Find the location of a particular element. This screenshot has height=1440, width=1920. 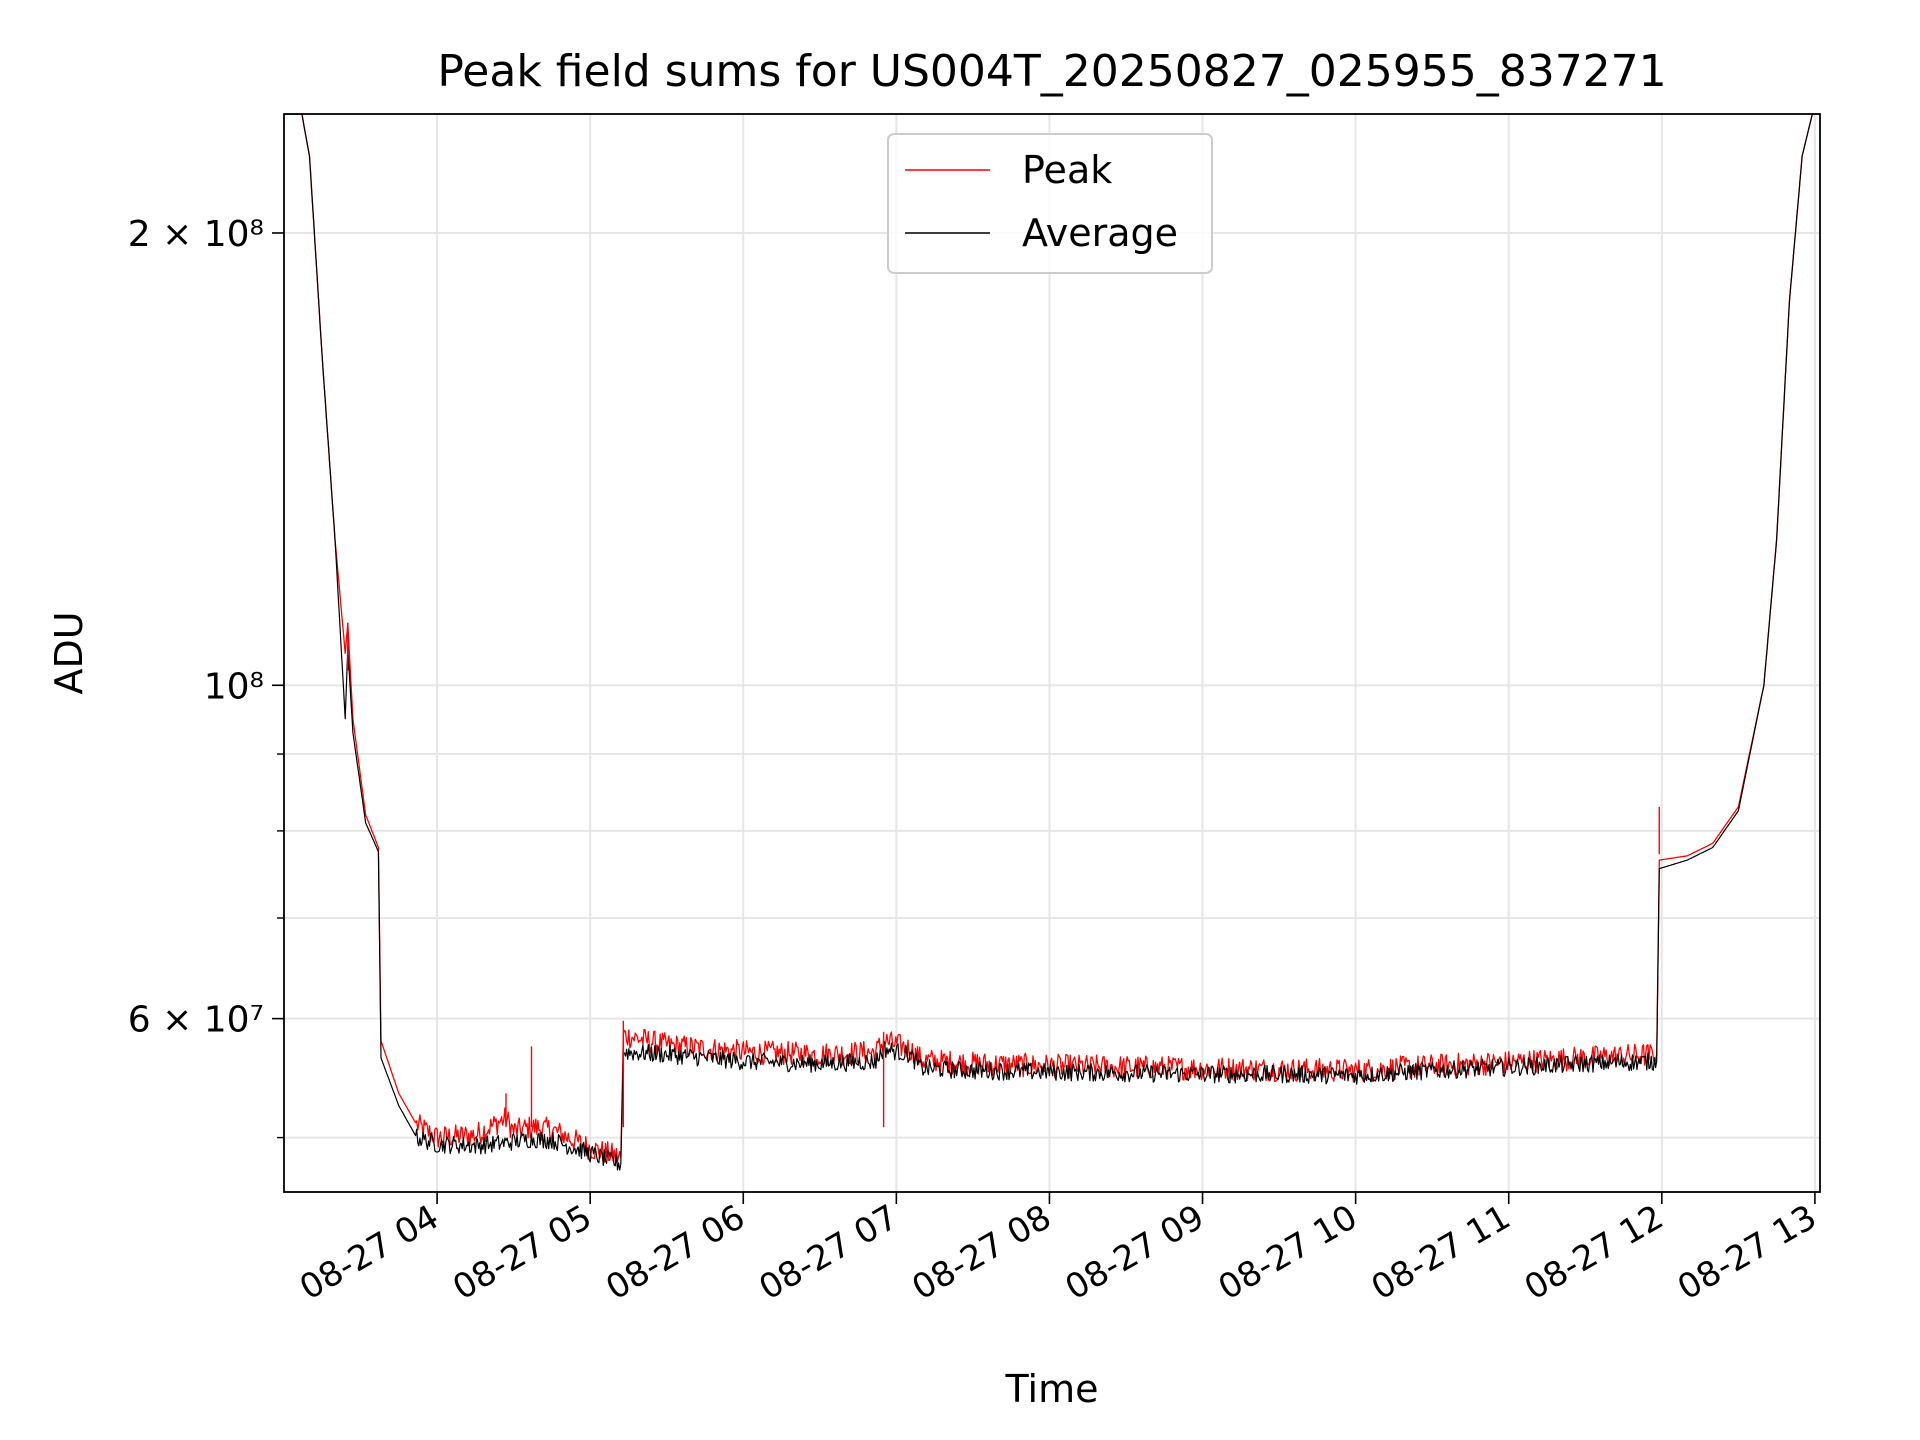

legend-box is located at coordinates (1050, 203).